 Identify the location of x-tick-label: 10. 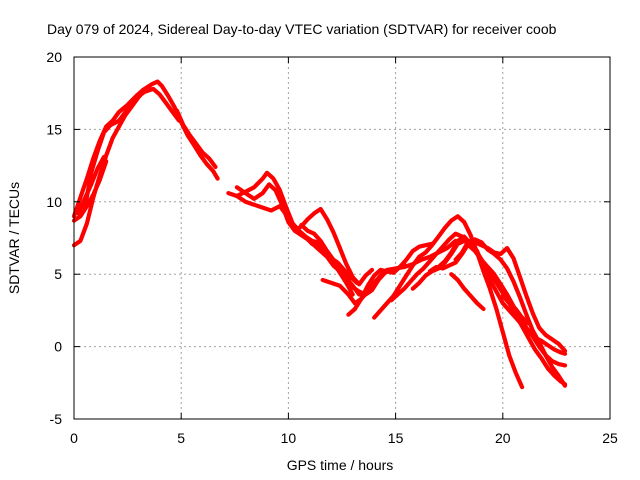
(289, 438).